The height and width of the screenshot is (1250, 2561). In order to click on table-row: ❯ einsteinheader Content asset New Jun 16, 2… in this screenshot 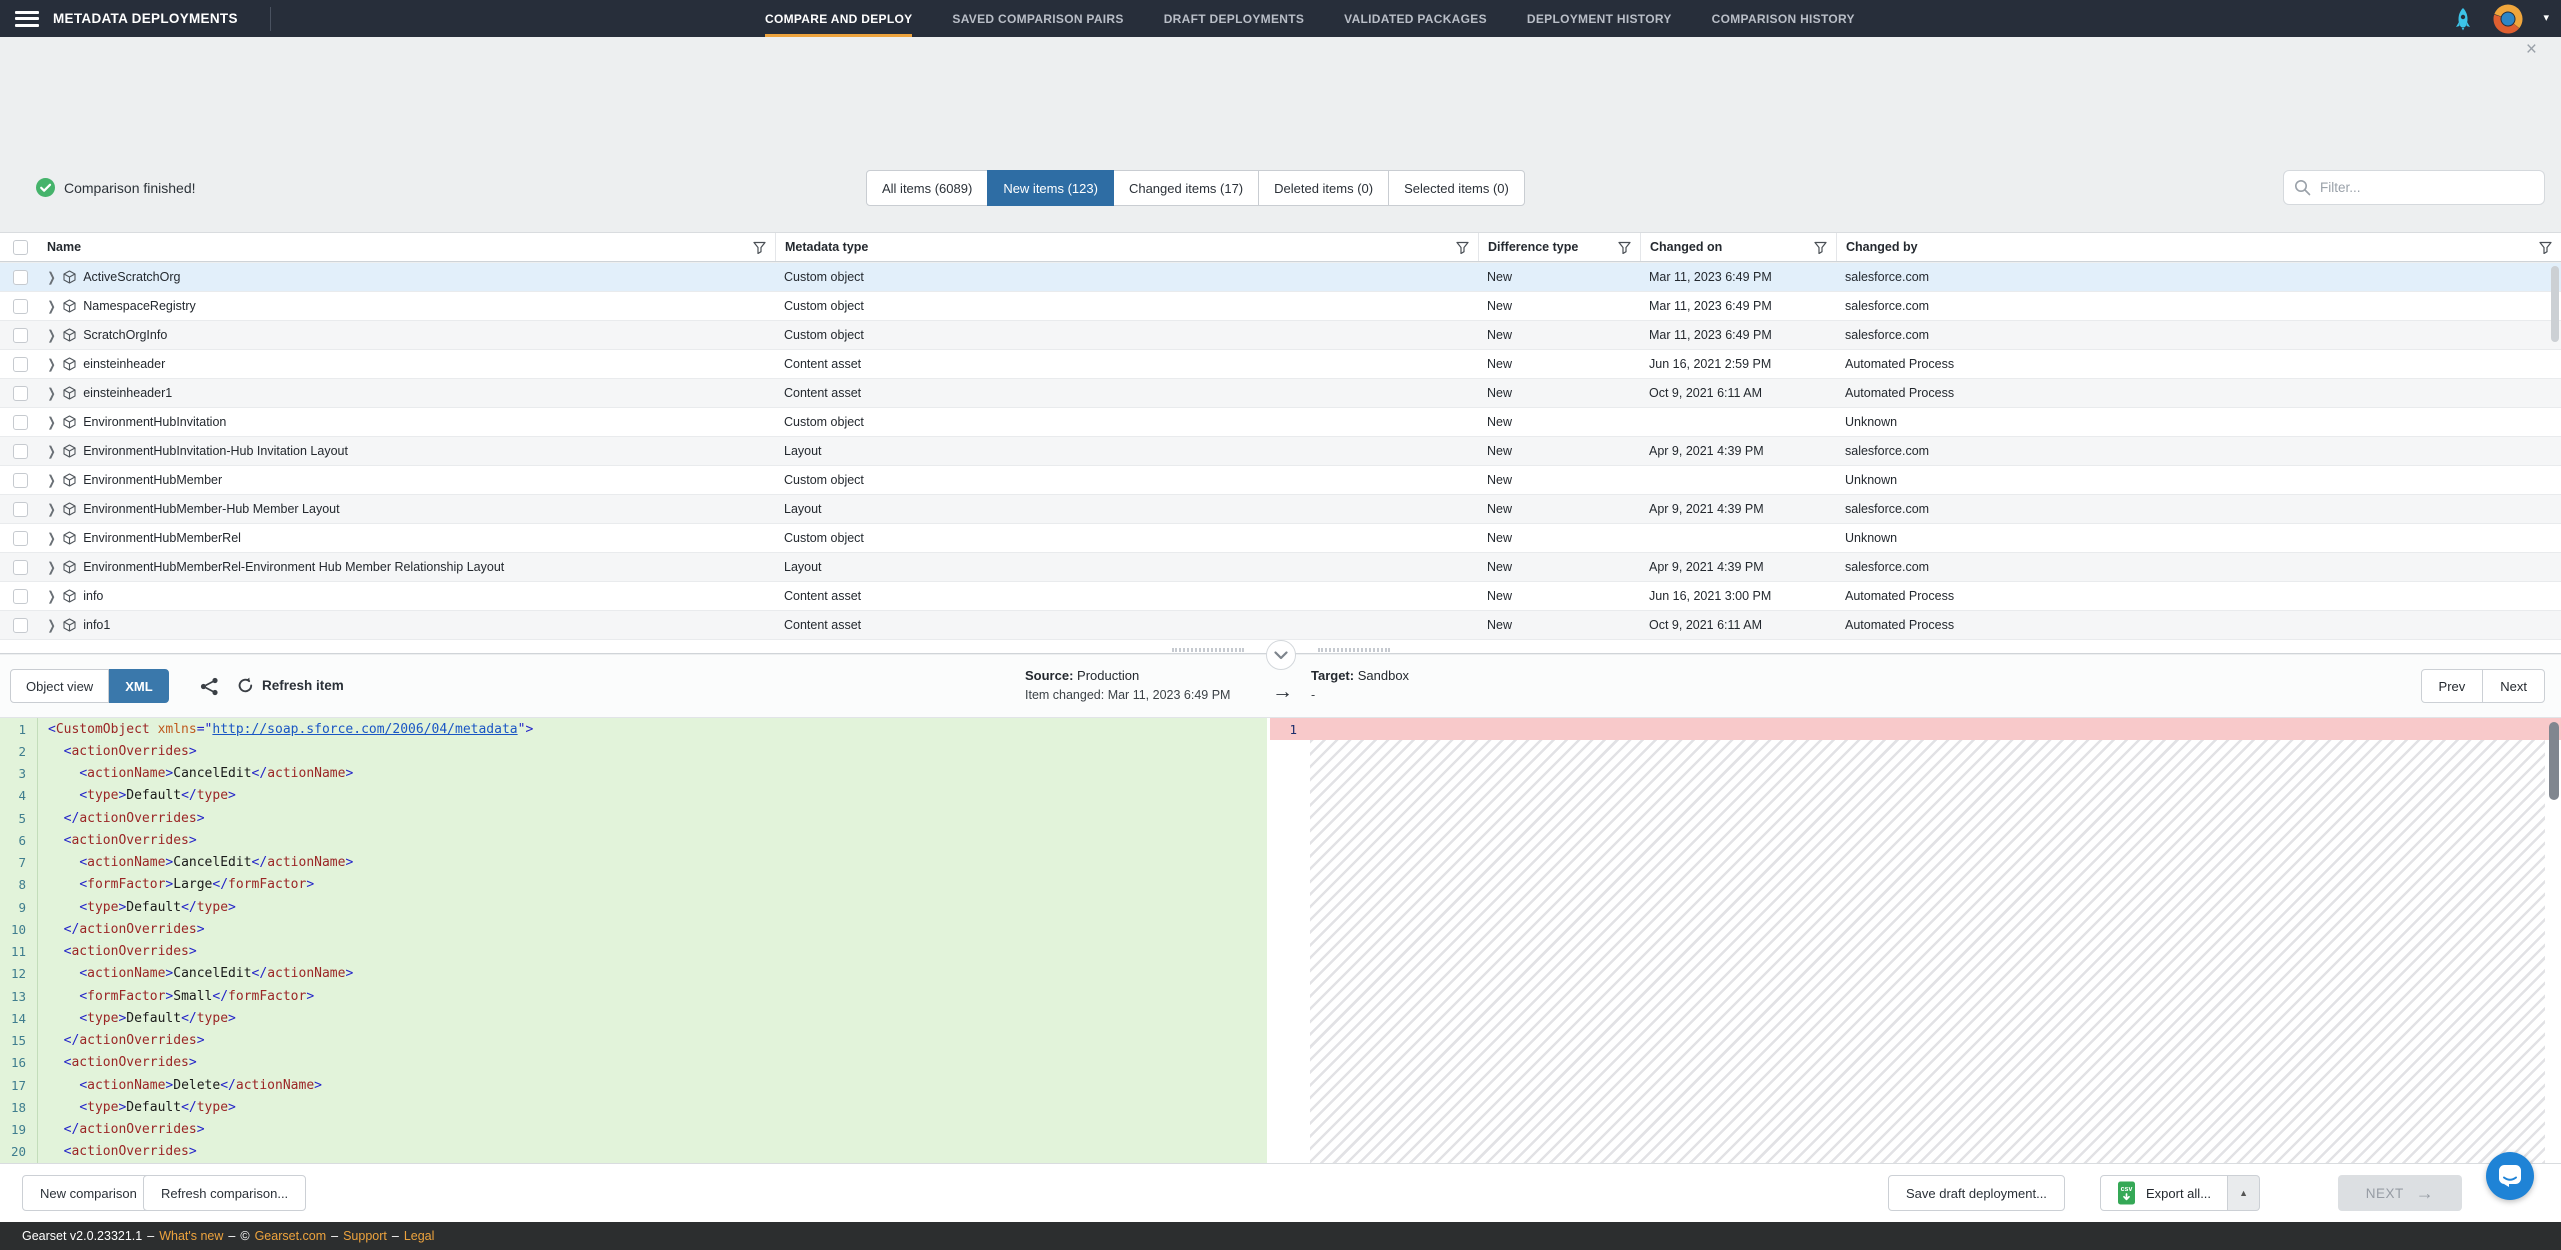, I will do `click(1280, 364)`.